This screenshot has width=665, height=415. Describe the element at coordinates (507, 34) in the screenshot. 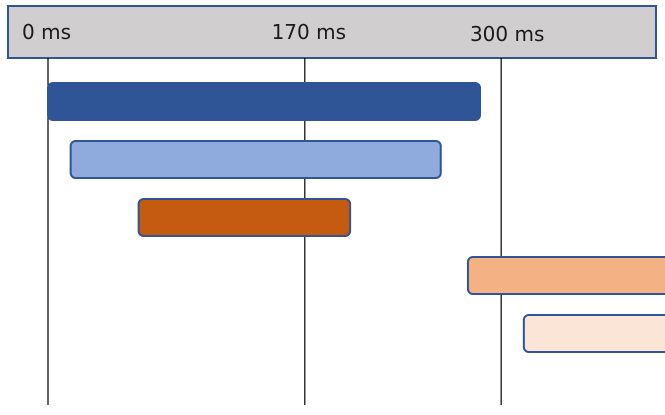

I see `tick-label-300: 300 ms` at that location.